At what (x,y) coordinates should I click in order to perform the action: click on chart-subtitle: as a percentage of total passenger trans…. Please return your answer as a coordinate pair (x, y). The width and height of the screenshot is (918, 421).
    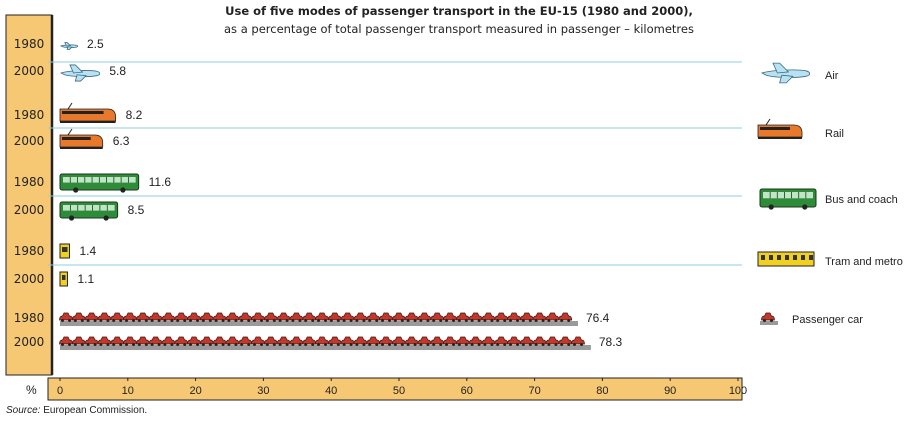
    Looking at the image, I should click on (459, 29).